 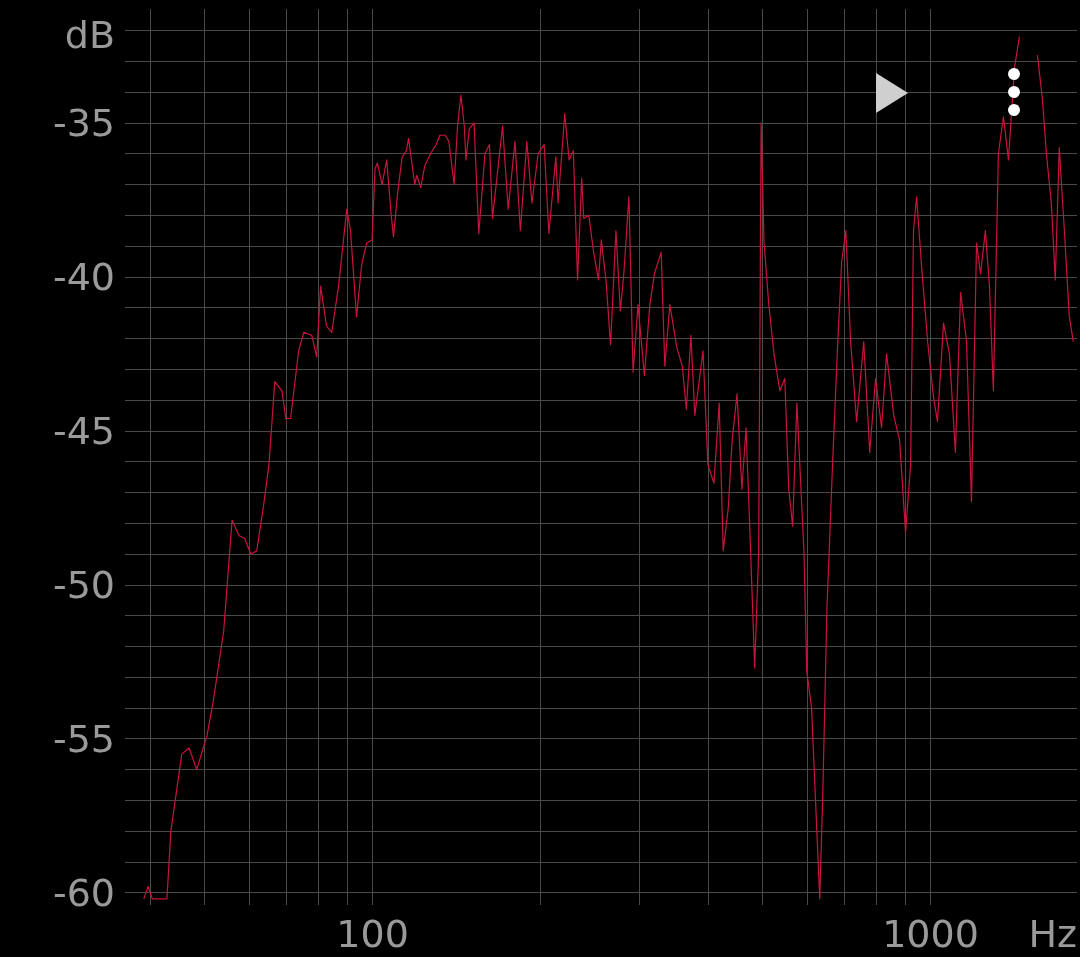 I want to click on x-axis-title: Hz, so click(x=1052, y=934).